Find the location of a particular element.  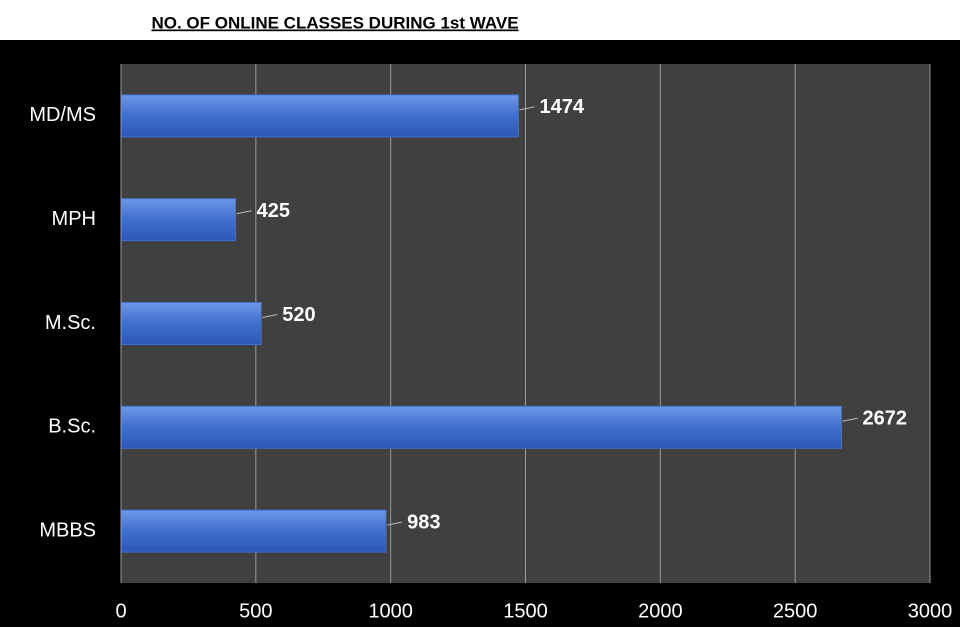

y-tick-label: MD/MS is located at coordinates (62, 115).